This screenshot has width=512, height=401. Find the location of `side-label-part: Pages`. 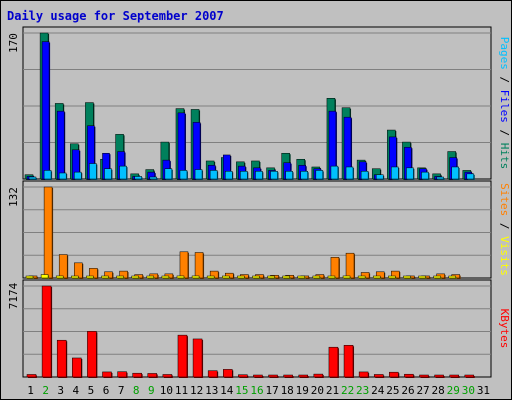

side-label-part: Pages is located at coordinates (504, 53).